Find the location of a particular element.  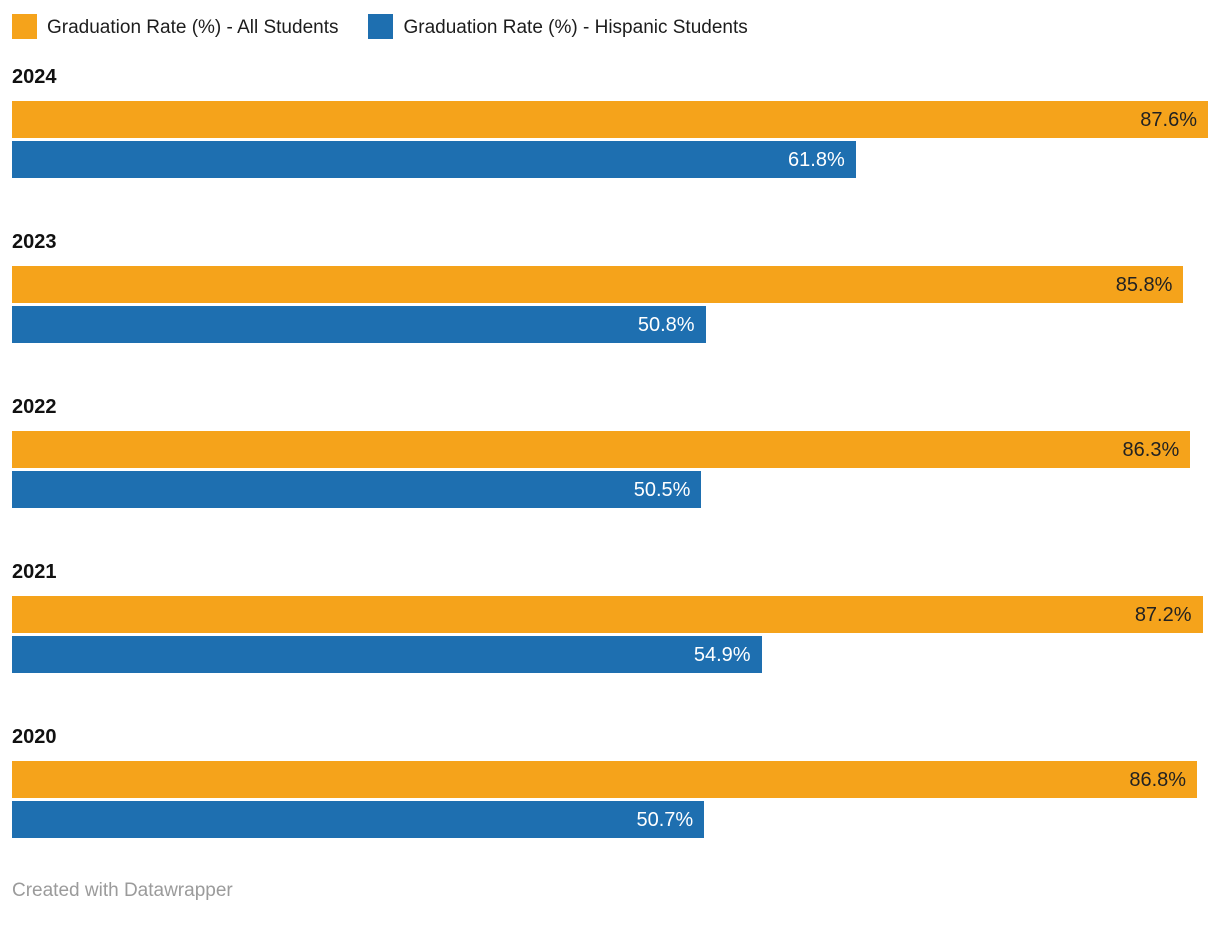

bar-row: 50.8% is located at coordinates (610, 324).